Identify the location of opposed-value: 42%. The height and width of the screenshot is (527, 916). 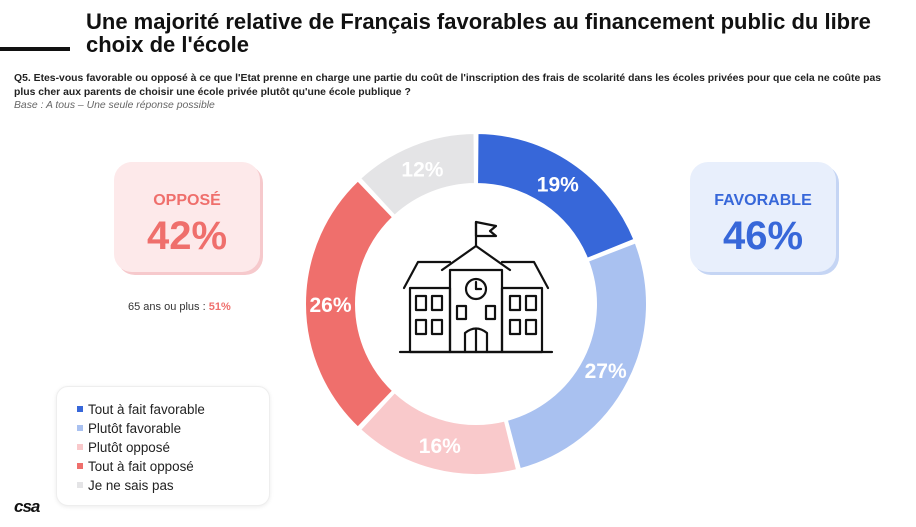
(187, 236).